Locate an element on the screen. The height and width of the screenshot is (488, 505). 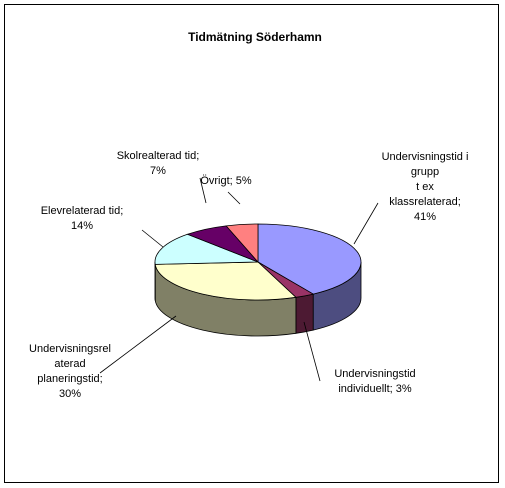
data-label: 14% is located at coordinates (82, 226).